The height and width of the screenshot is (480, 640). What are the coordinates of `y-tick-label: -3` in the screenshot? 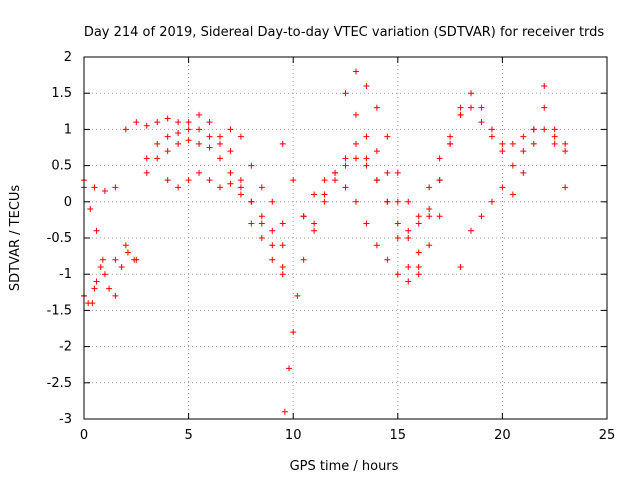 It's located at (65, 419).